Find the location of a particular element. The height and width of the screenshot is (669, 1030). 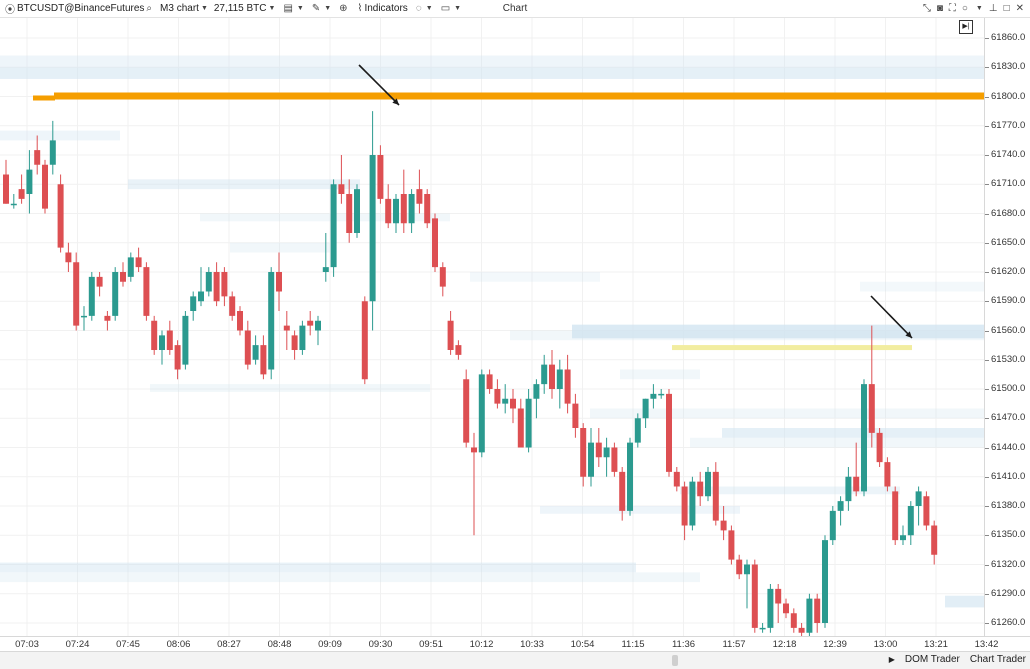

price-label: 61470.0 is located at coordinates (1008, 418).